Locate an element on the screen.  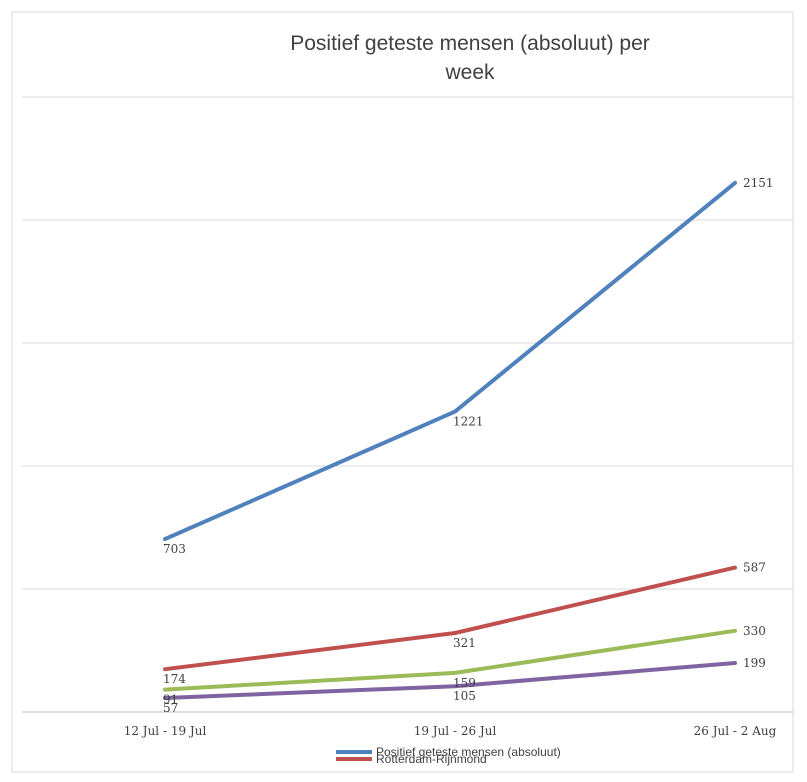
data-label: 199 is located at coordinates (754, 663).